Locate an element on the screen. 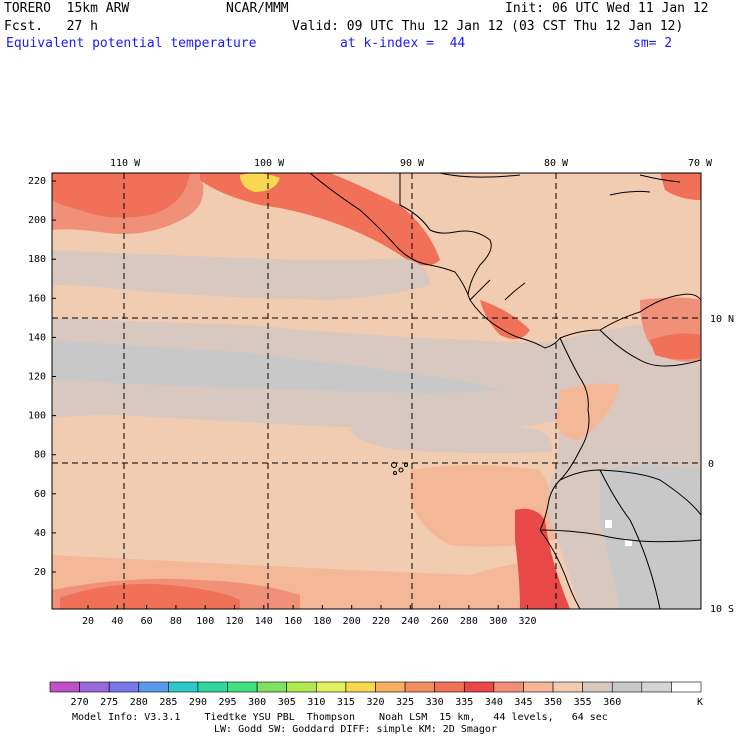  y-tick-label: 140 is located at coordinates (37, 337).